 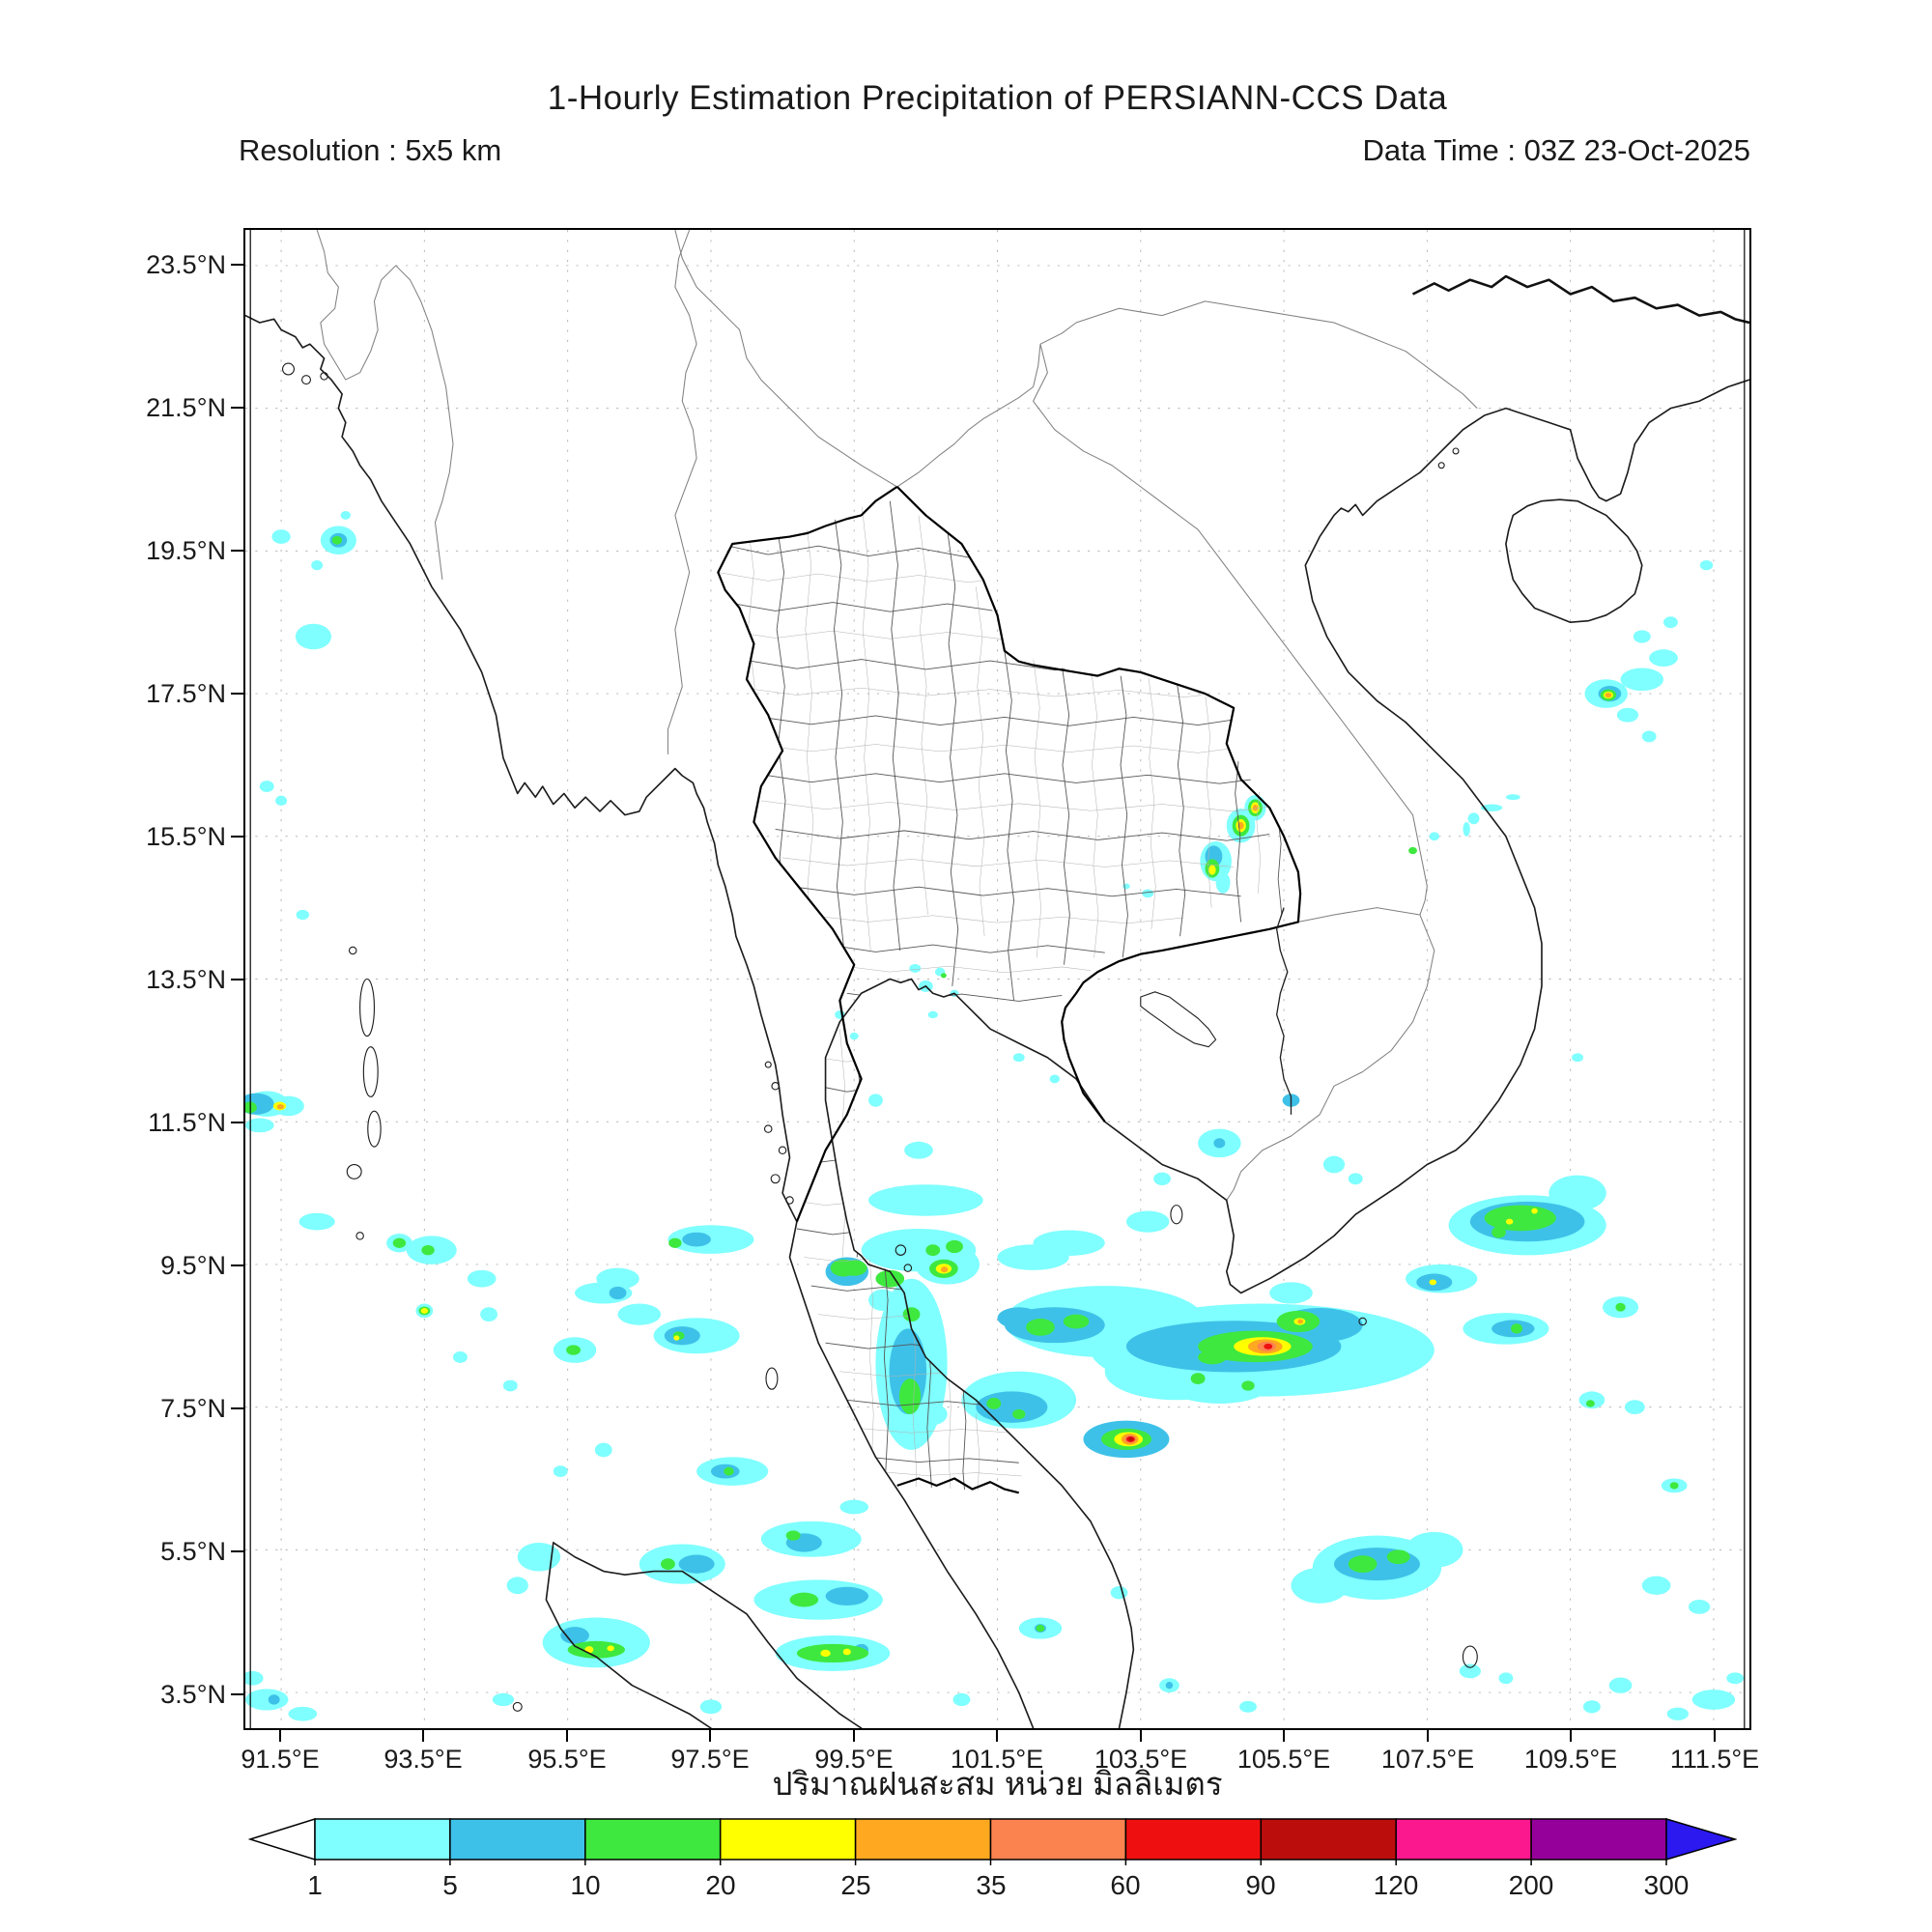 I want to click on lat-tick-label: 9.5°N, so click(x=193, y=1265).